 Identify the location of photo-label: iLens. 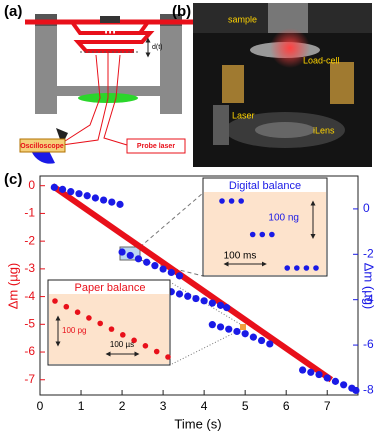
(324, 130).